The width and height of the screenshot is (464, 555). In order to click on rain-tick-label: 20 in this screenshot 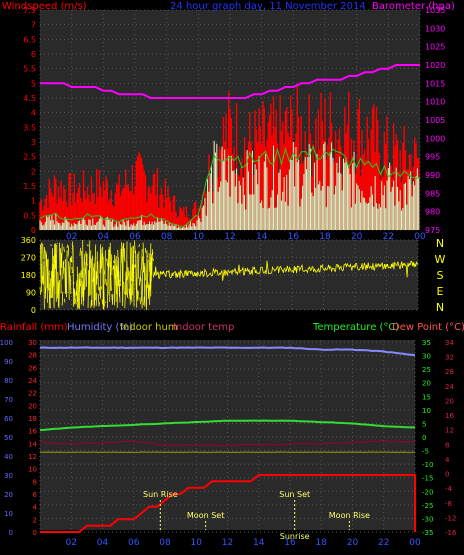, I will do `click(32, 406)`.